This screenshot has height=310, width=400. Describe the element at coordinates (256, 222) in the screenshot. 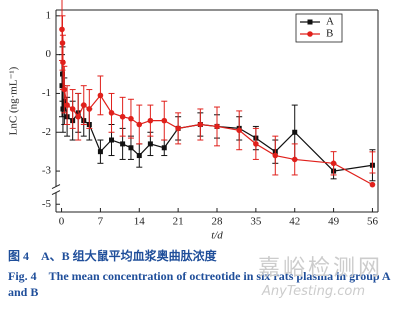

I see `x-tick-label: 35` at that location.